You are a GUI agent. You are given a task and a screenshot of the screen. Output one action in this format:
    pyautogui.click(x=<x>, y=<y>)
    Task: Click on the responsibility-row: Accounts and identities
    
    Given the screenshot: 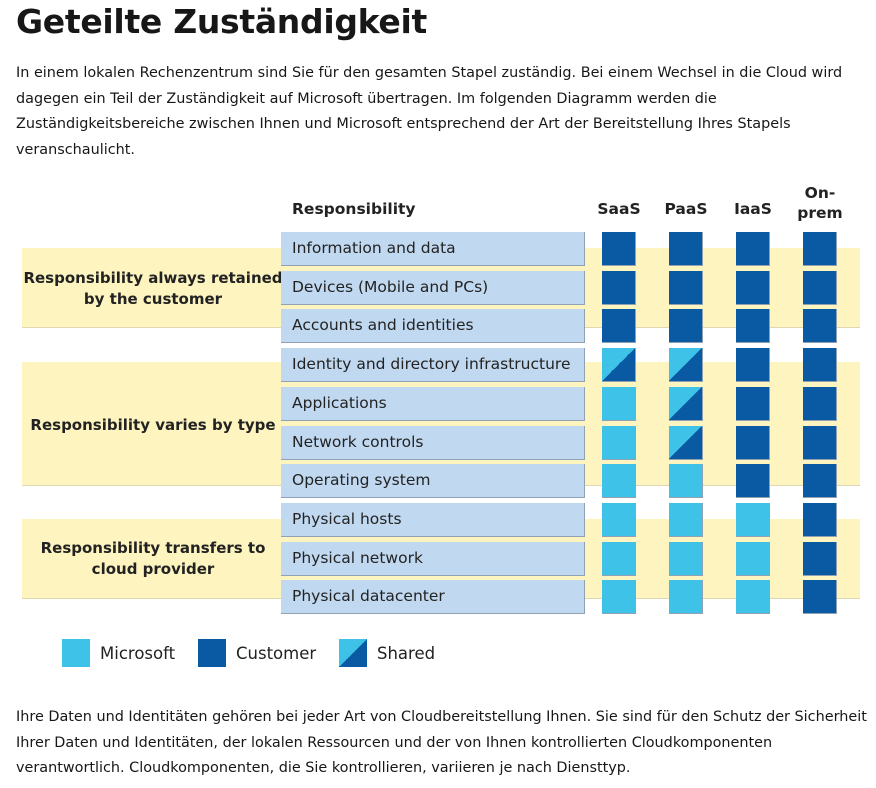 What is the action you would take?
    pyautogui.click(x=433, y=326)
    